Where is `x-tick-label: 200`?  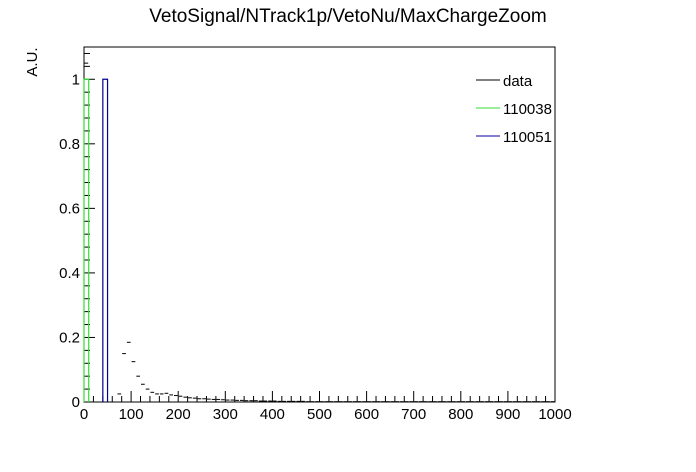
x-tick-label: 200 is located at coordinates (178, 414).